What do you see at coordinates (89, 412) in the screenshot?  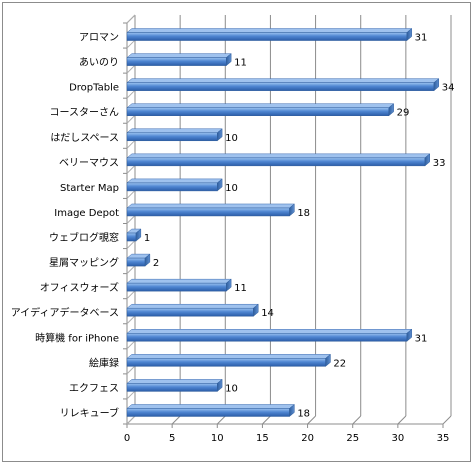 I see `category-label: リレキューブ` at bounding box center [89, 412].